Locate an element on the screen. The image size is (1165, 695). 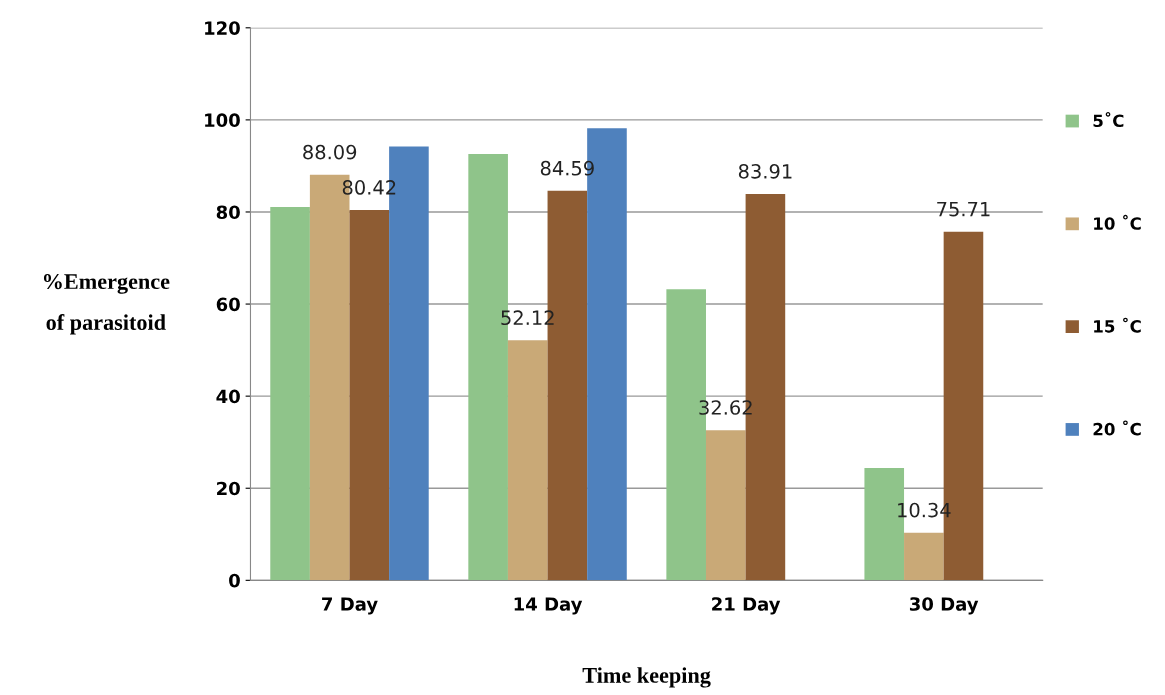
legend-label: 5˚C is located at coordinates (1108, 120).